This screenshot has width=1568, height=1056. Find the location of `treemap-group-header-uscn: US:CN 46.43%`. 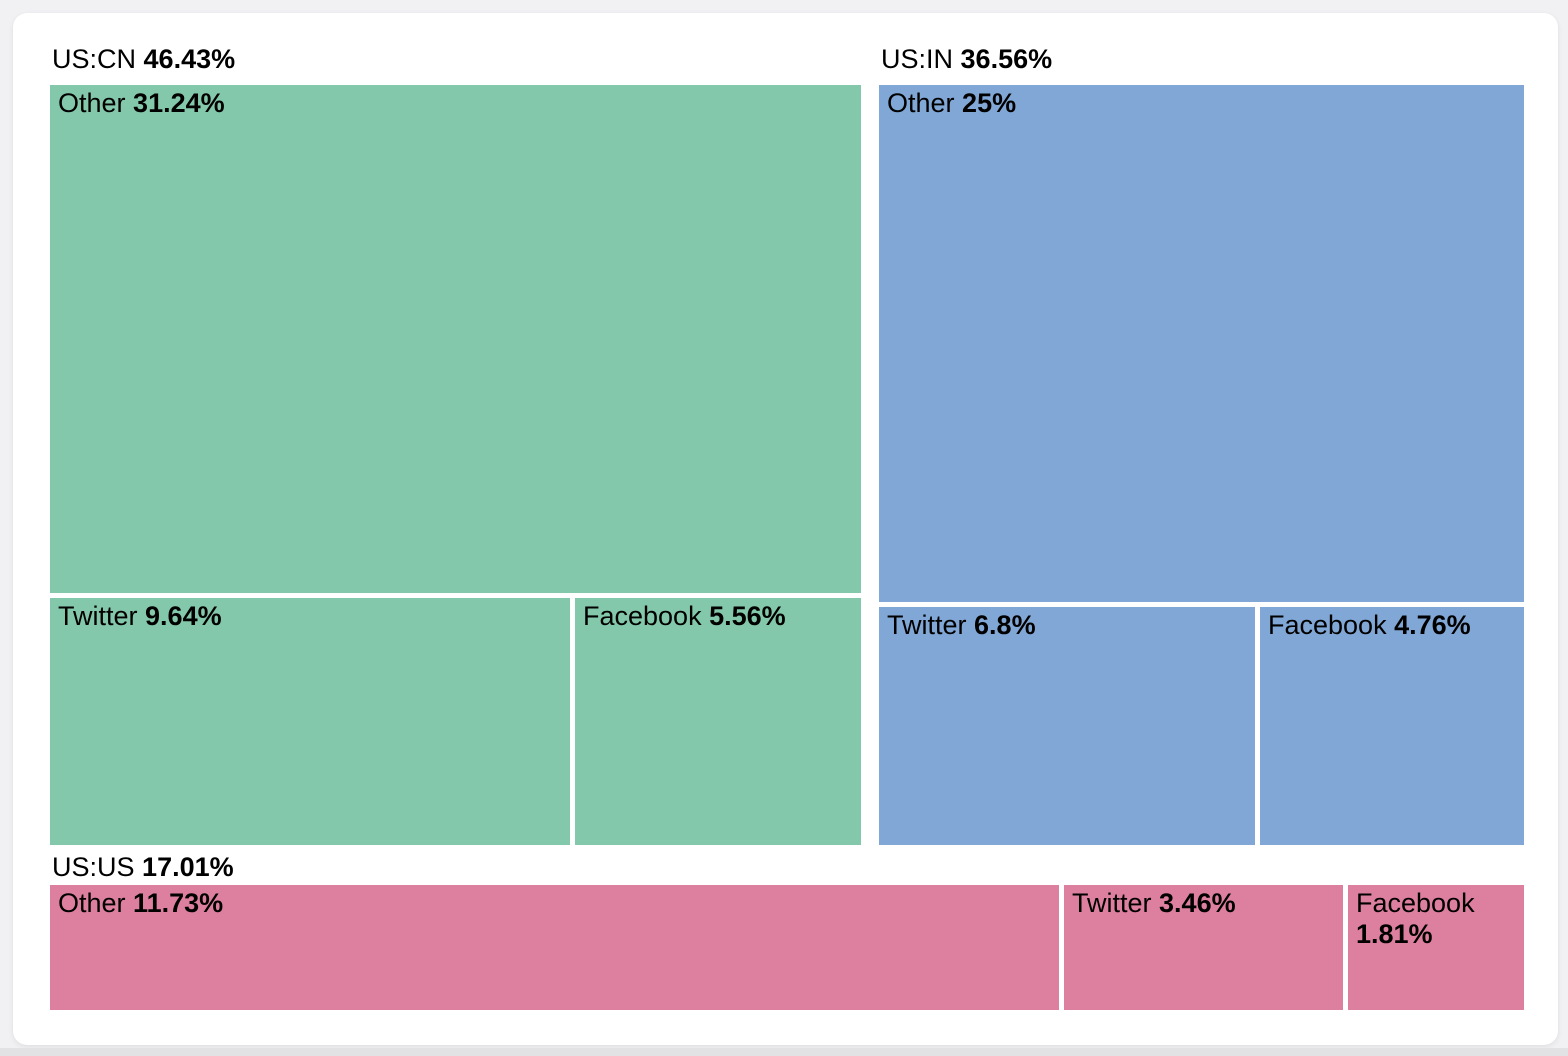

treemap-group-header-uscn: US:CN 46.43% is located at coordinates (143, 59).